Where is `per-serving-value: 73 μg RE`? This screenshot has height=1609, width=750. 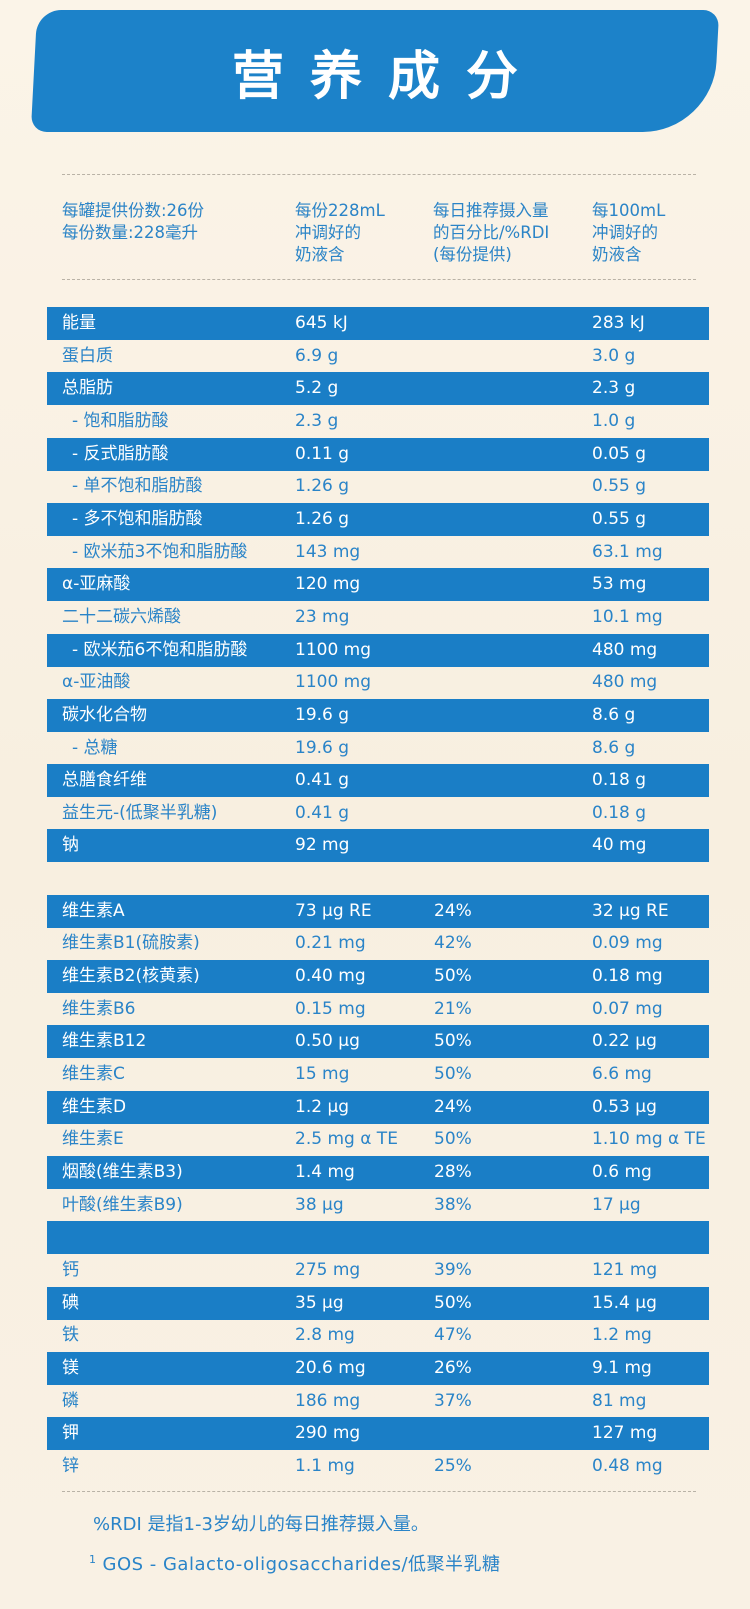 per-serving-value: 73 μg RE is located at coordinates (333, 910).